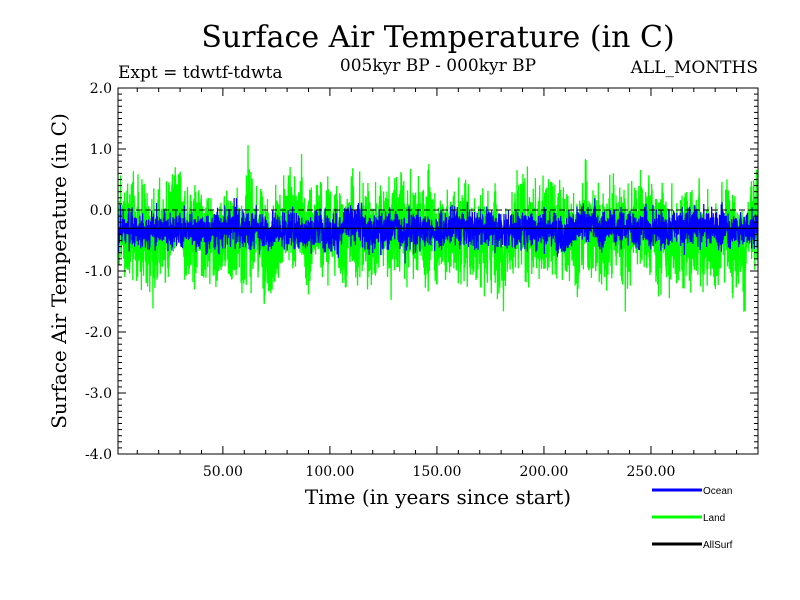  I want to click on x-tick-label: 100.00, so click(329, 472).